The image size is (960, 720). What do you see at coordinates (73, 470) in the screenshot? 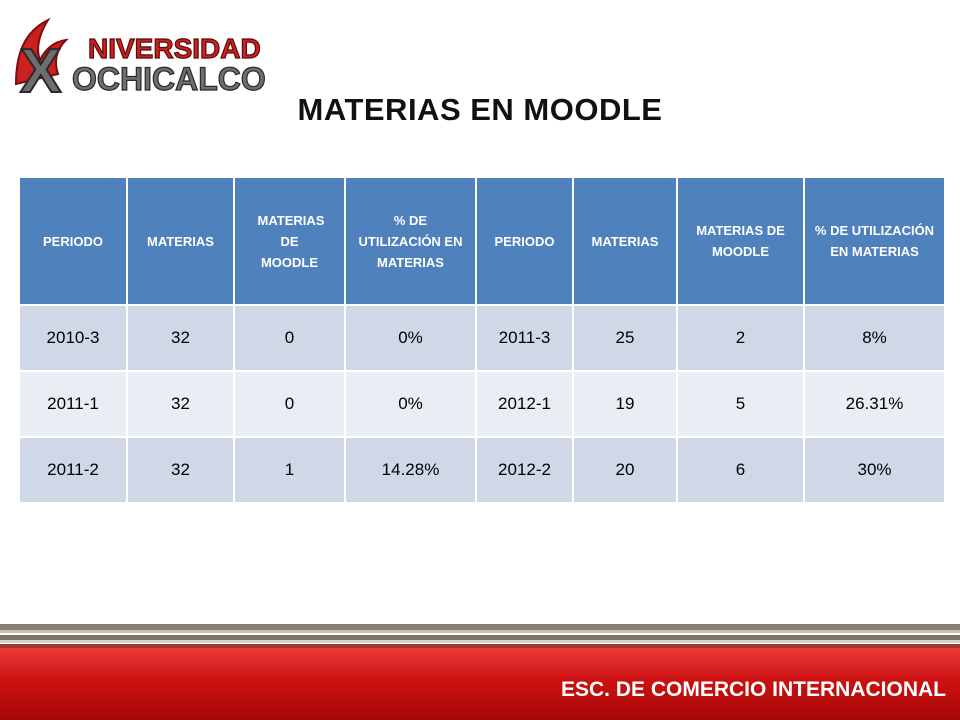
I see `table-cell: 2011-2` at bounding box center [73, 470].